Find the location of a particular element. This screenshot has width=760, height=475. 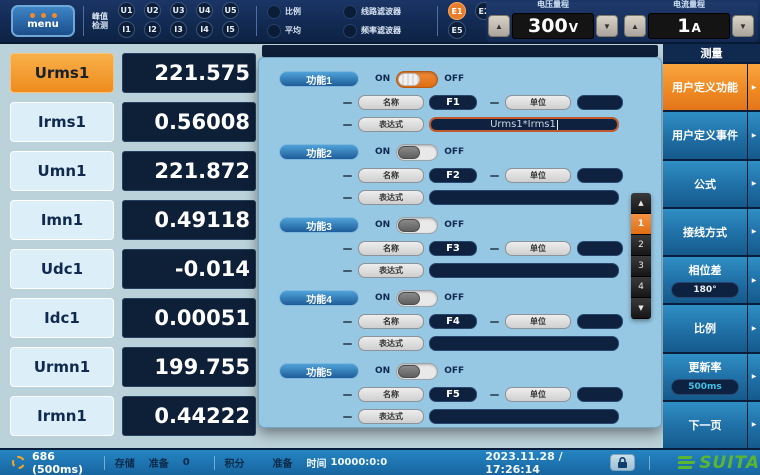

measurement-label: Irmn1 is located at coordinates (62, 416).